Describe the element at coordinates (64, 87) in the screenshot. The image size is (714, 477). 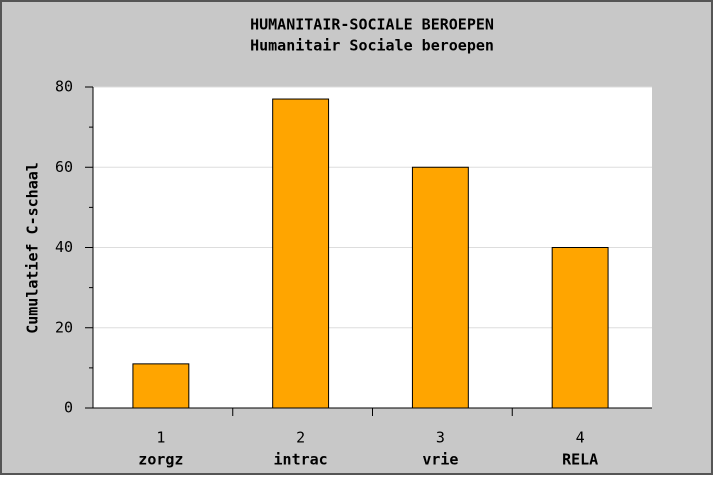
I see `y-tick-label: 80` at that location.